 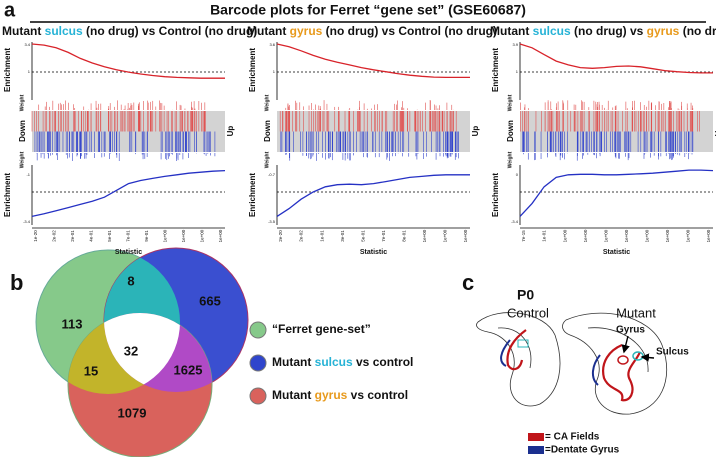 I want to click on plot-title-part: sulcus, so click(x=552, y=31).